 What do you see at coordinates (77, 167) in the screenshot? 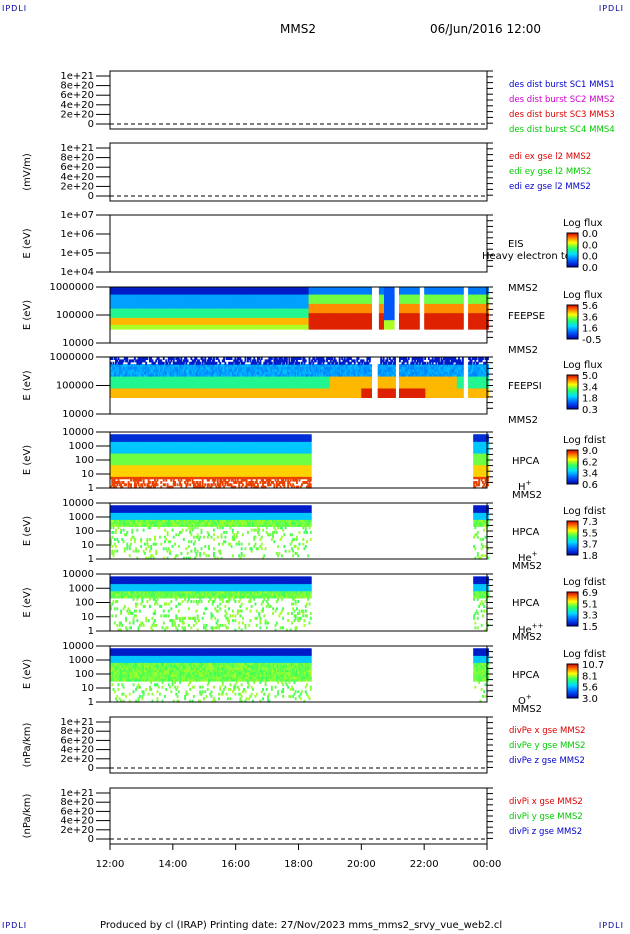
I see `y-tick-label: 6e+20` at bounding box center [77, 167].